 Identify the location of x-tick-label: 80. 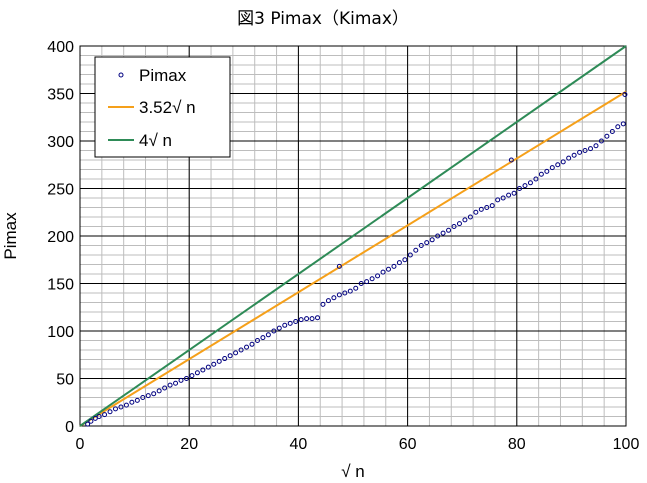
(517, 444).